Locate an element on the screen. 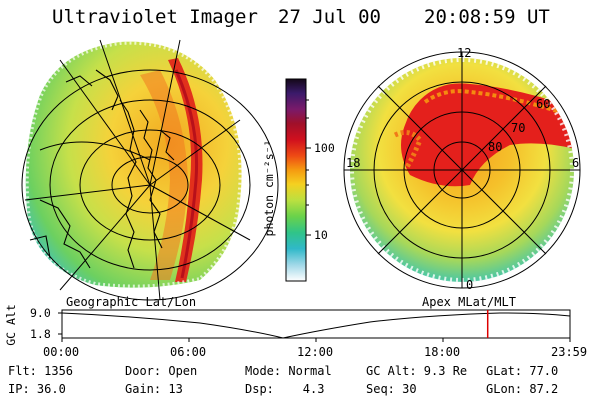  mlt-label-6: 6 is located at coordinates (576, 163).